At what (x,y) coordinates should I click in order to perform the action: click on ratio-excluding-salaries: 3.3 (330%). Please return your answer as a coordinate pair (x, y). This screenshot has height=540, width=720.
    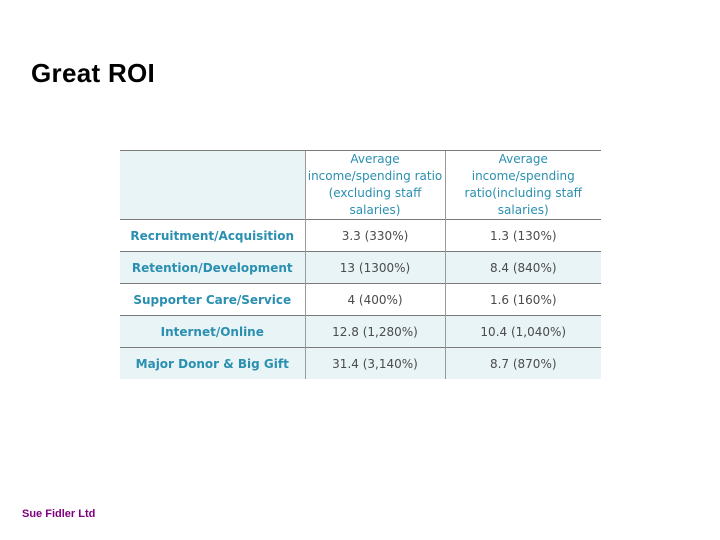
    Looking at the image, I should click on (374, 235).